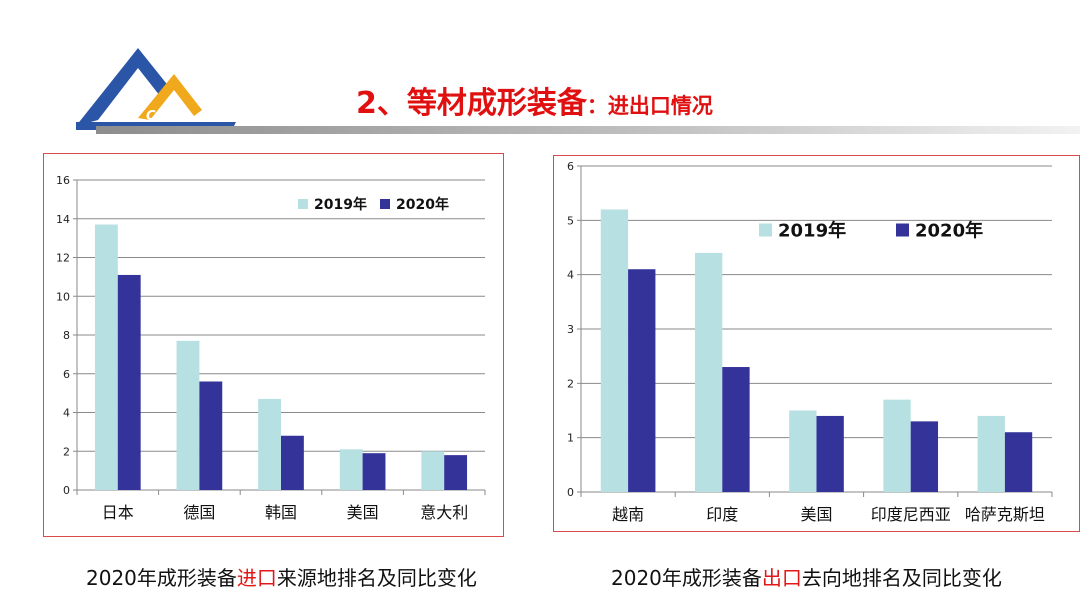 Image resolution: width=1080 pixels, height=608 pixels. What do you see at coordinates (63, 219) in the screenshot?
I see `y-tick-label: 14` at bounding box center [63, 219].